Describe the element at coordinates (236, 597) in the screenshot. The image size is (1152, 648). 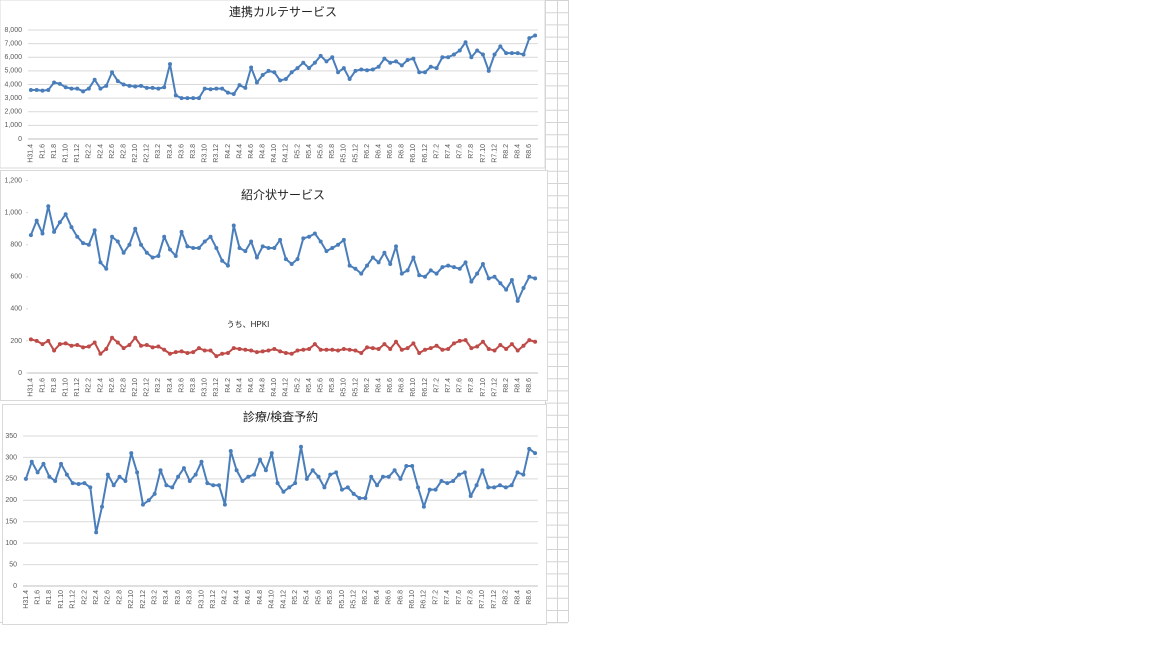
I see `x-tick-label: R4.4` at that location.